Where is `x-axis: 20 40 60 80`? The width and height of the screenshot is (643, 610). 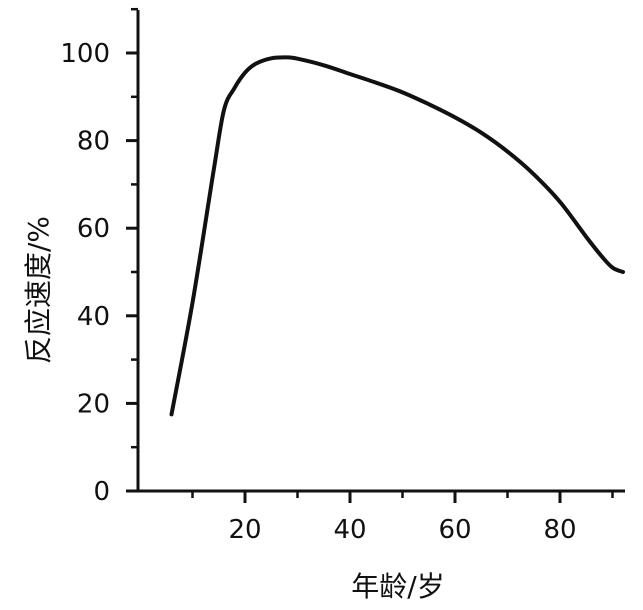
x-axis: 20 40 60 80 is located at coordinates (381, 517).